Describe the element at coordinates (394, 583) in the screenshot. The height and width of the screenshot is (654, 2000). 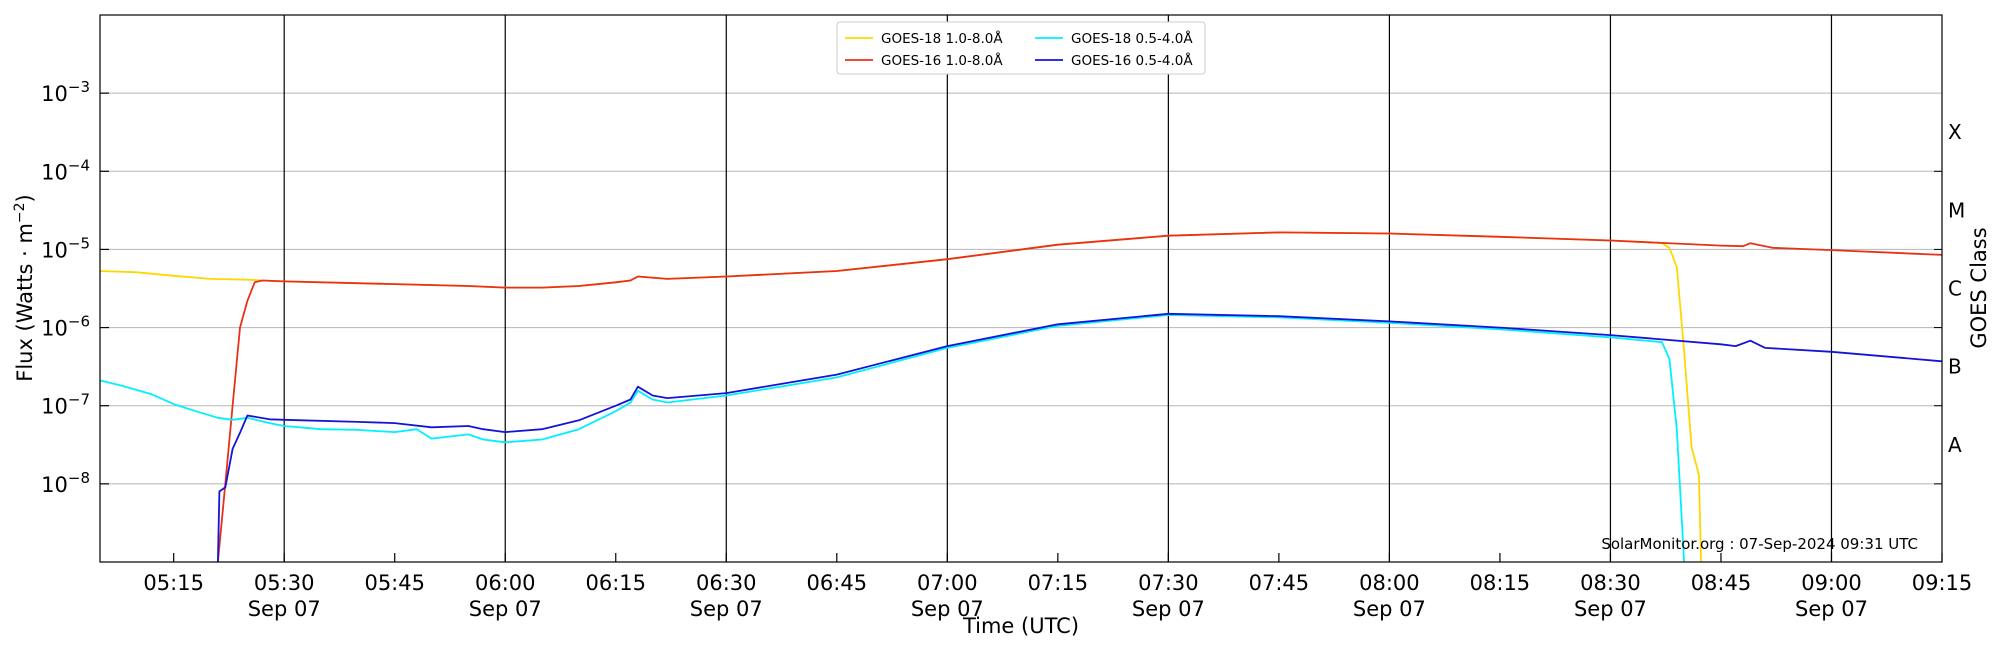
I see `x-tick-label: 05:45` at that location.